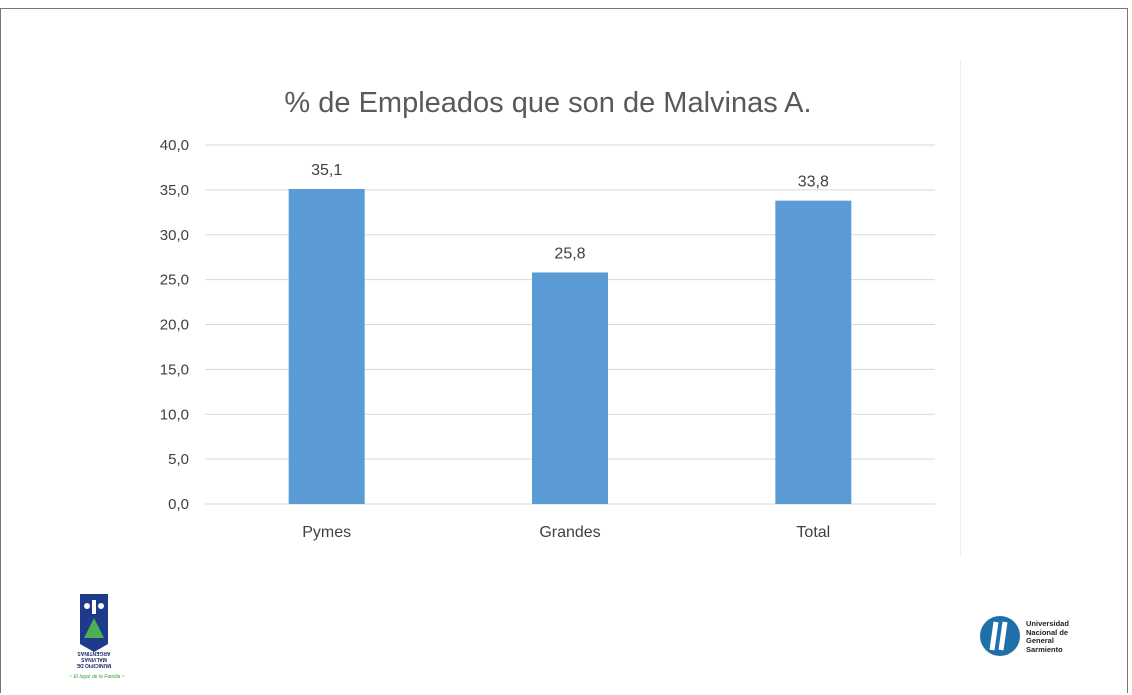 Image resolution: width=1132 pixels, height=695 pixels. What do you see at coordinates (326, 532) in the screenshot?
I see `category-label-pymes: Pymes` at bounding box center [326, 532].